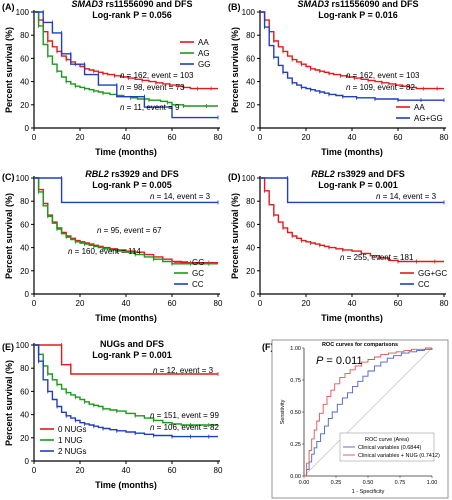 This screenshot has width=452, height=500. I want to click on chart-title-rest: rs3929 and DFS, so click(371, 174).